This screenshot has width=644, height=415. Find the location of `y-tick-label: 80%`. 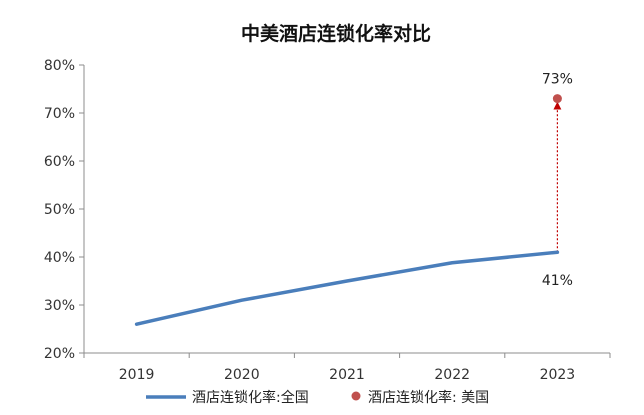

y-tick-label: 80% is located at coordinates (59, 66).